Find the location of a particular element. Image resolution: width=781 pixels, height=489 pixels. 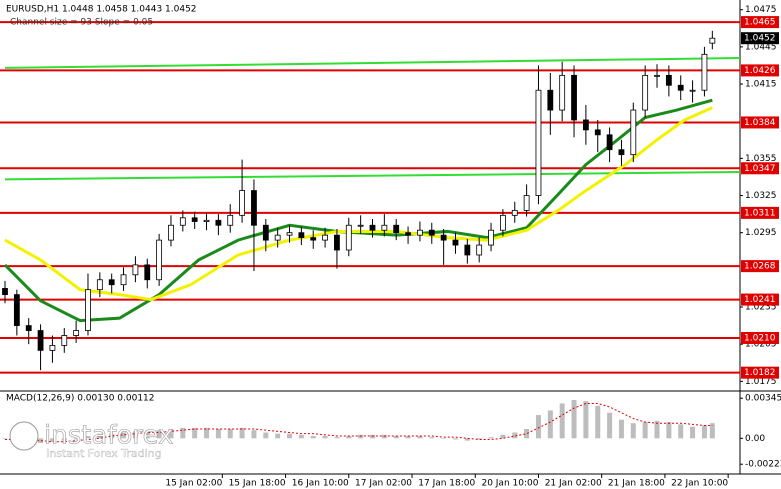

y-tick-label: 1.0355 is located at coordinates (761, 159).